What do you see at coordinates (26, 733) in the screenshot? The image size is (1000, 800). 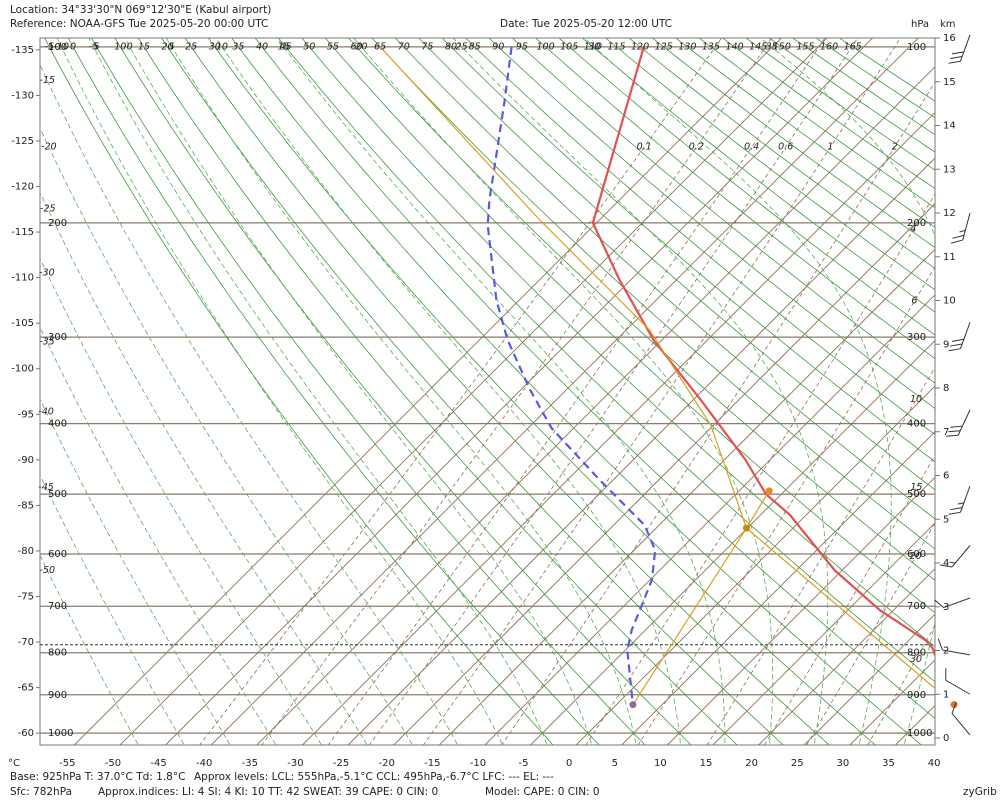 I see `left-tick-label: -60` at bounding box center [26, 733].